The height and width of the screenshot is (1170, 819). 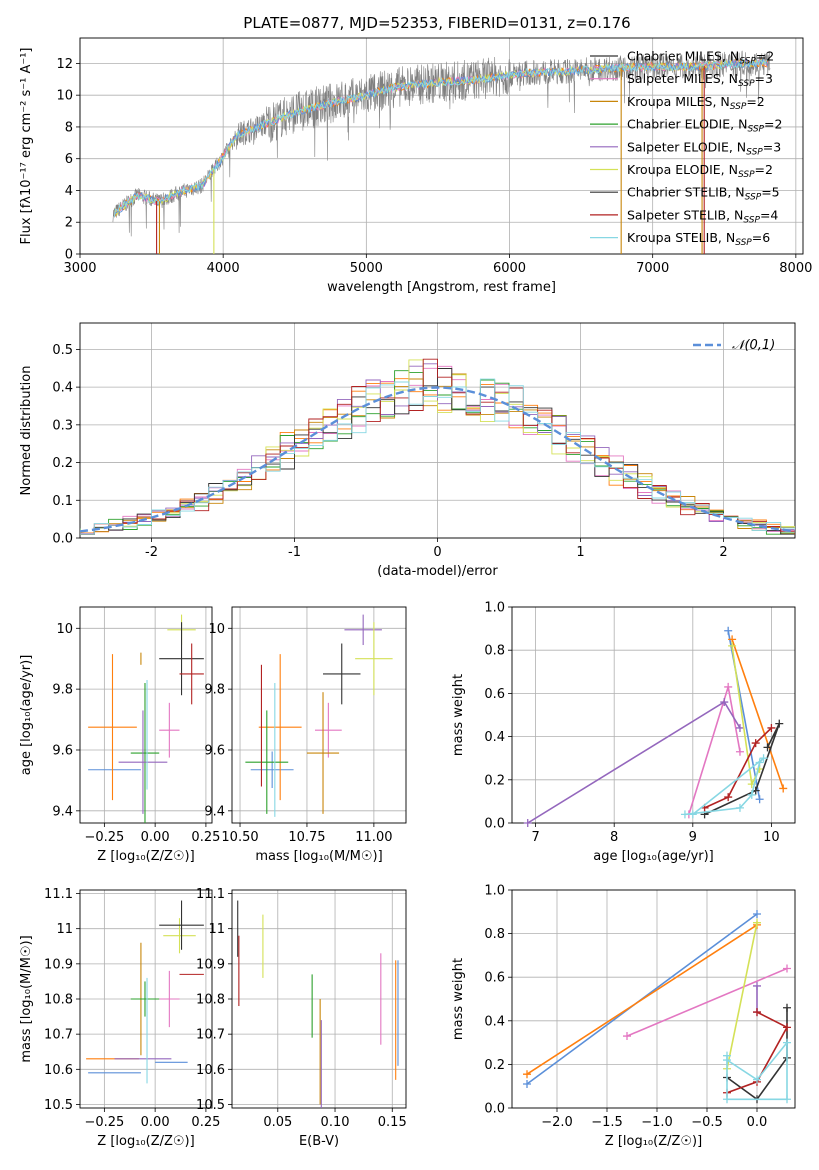 I want to click on x-tick-label: 3000, so click(x=79, y=268).